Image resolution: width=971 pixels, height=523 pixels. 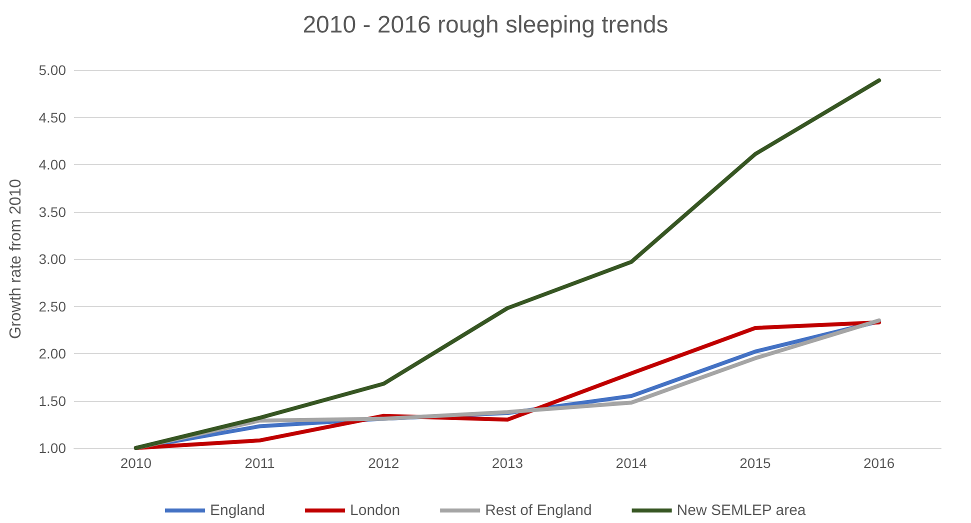 I want to click on x-tick-label: 2011, so click(x=260, y=463).